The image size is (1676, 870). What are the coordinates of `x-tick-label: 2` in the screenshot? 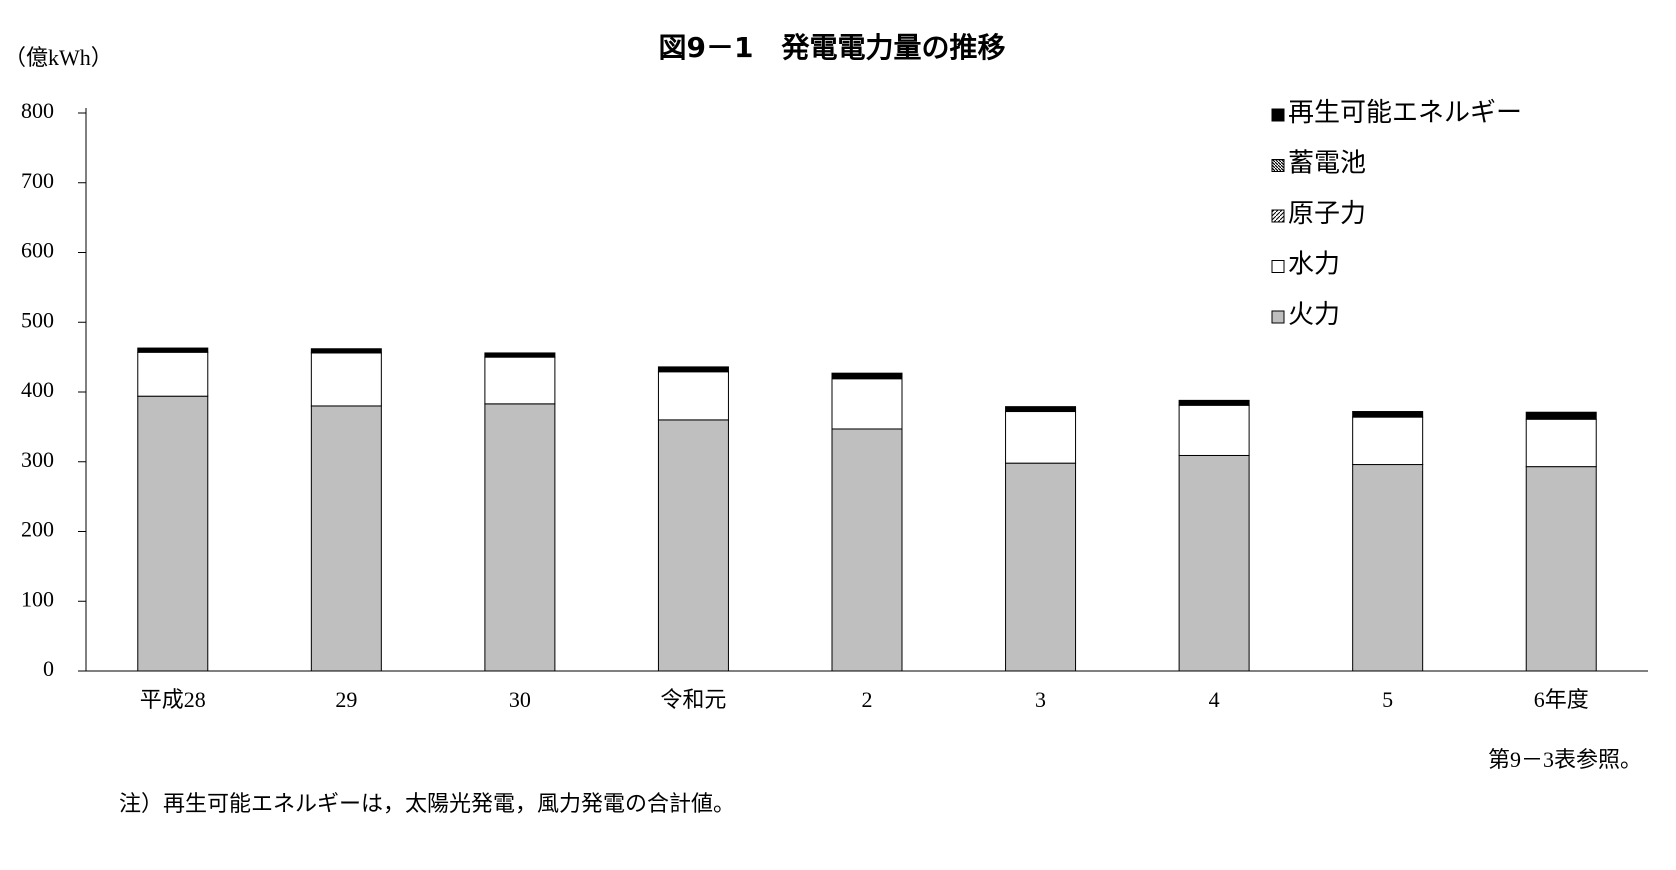 It's located at (867, 699).